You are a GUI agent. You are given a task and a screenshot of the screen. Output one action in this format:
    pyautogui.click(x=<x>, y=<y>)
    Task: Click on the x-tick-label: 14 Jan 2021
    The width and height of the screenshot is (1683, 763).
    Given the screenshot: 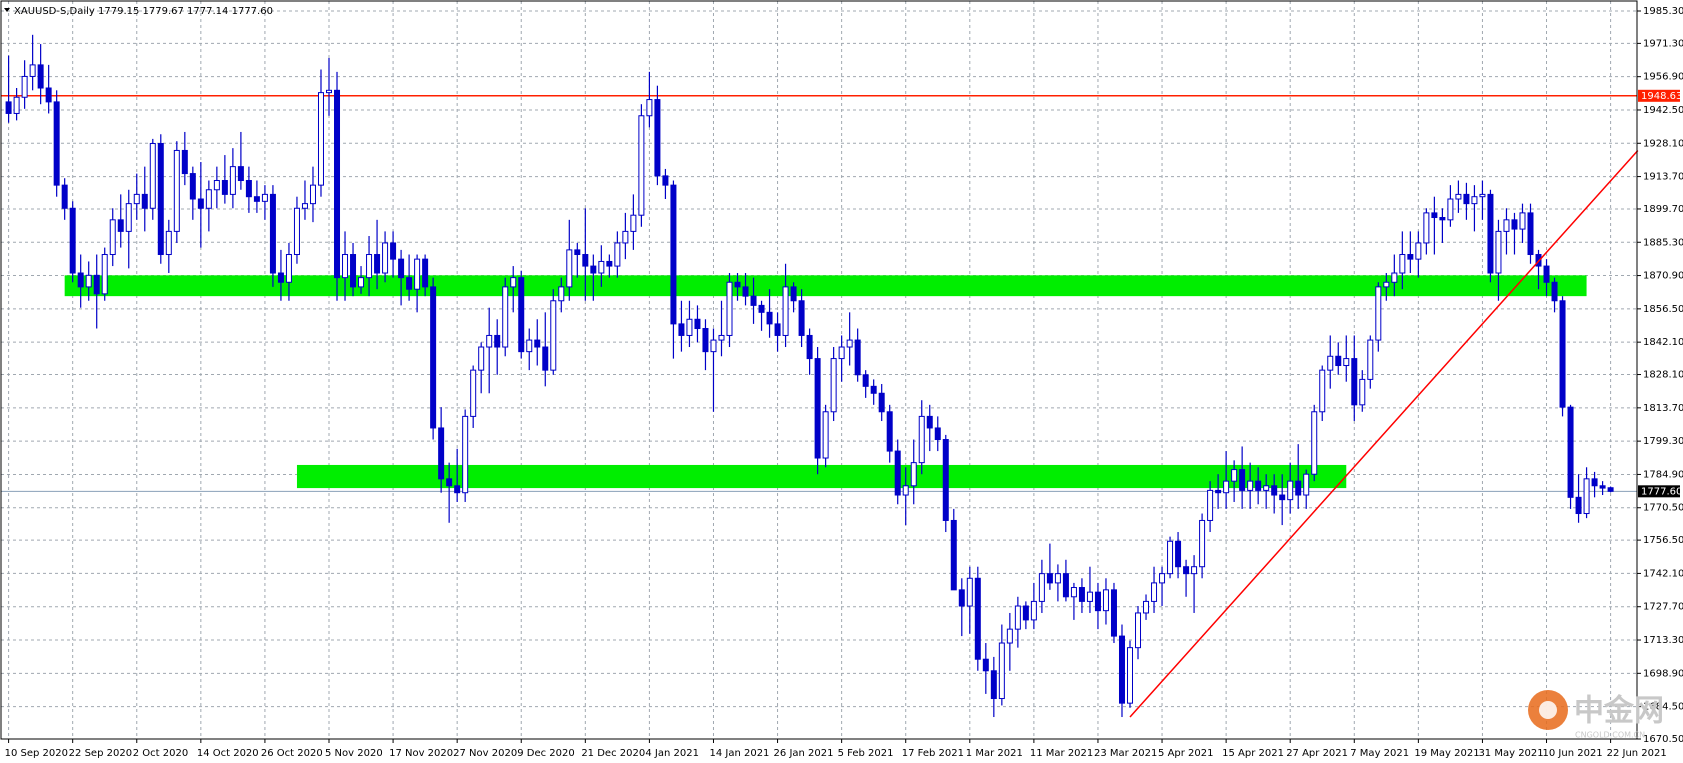 What is the action you would take?
    pyautogui.click(x=739, y=753)
    